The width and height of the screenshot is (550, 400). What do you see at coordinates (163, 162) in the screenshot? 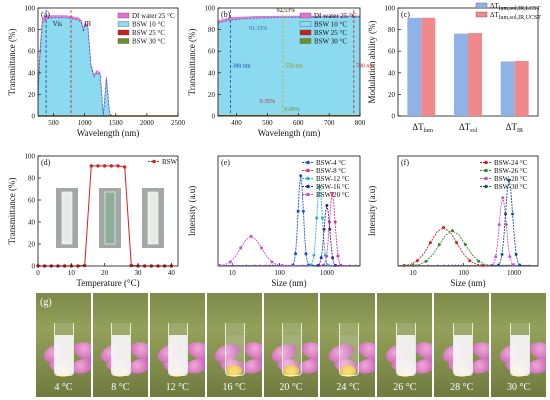
I see `legend-3: BSW` at bounding box center [163, 162].